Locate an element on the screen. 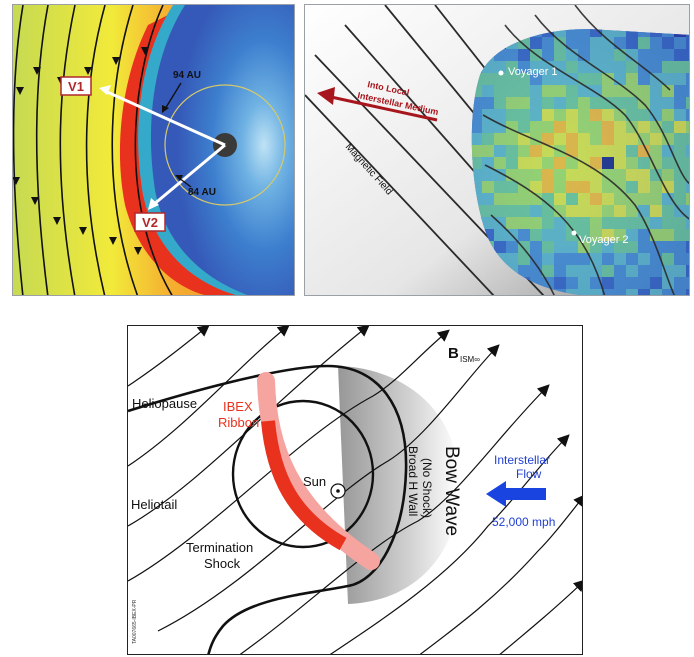  voyager2-label: Voyager 2 is located at coordinates (604, 240).